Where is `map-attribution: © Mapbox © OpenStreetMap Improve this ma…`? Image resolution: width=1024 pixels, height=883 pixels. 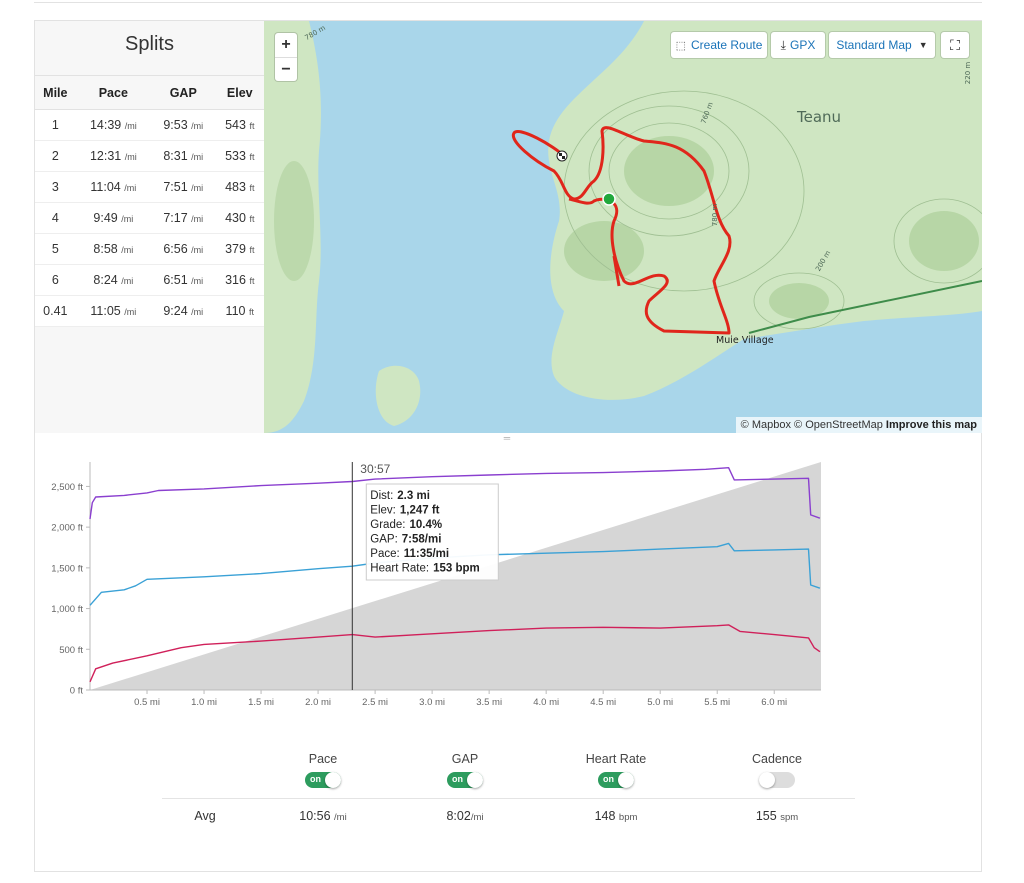 map-attribution: © Mapbox © OpenStreetMap Improve this ma… is located at coordinates (858, 425).